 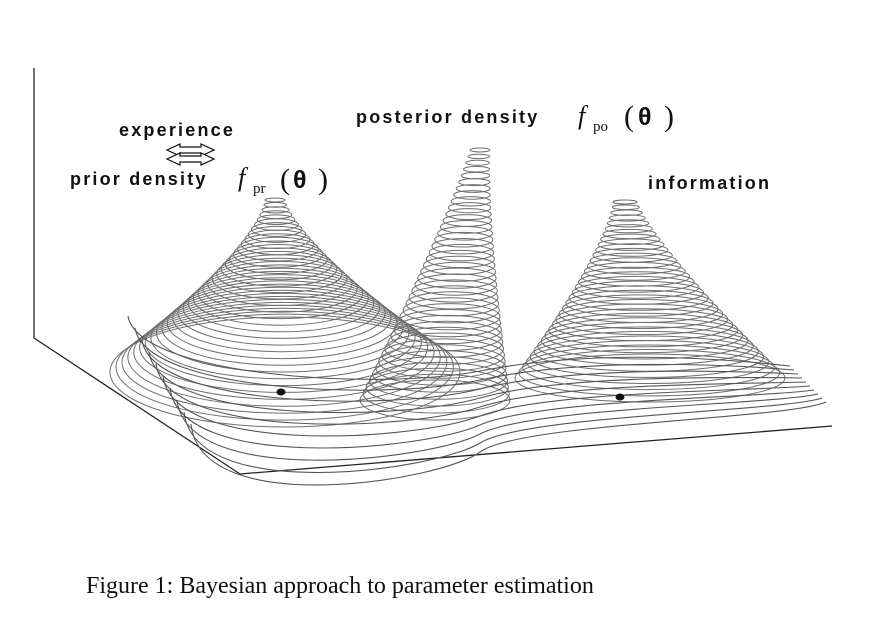 I want to click on double-arrow-icon, so click(x=190, y=154).